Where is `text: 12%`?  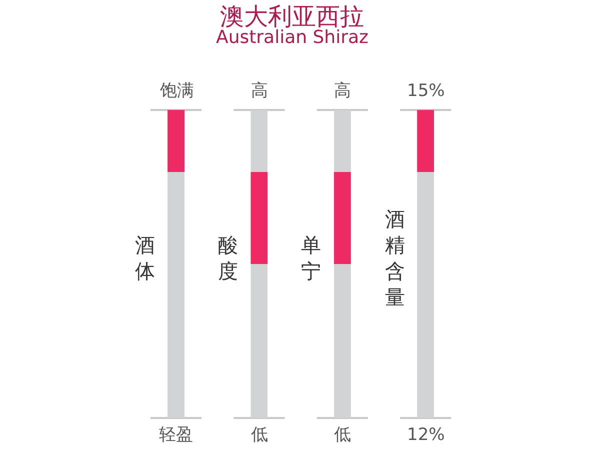
text: 12% is located at coordinates (426, 435).